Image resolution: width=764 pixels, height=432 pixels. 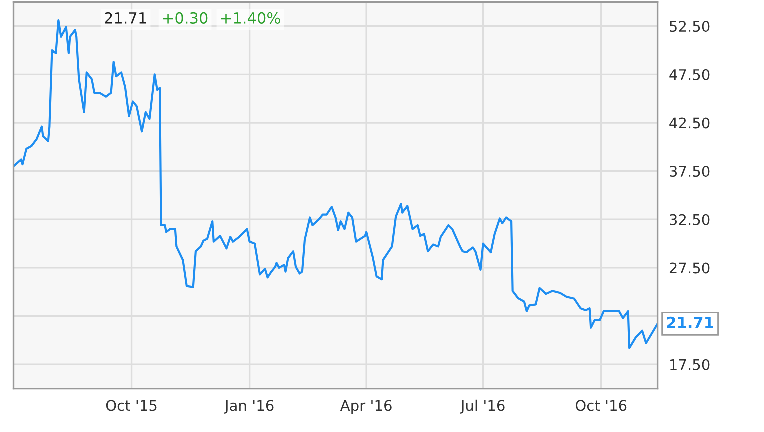 I want to click on y-tick-label: 32.50, so click(x=690, y=220).